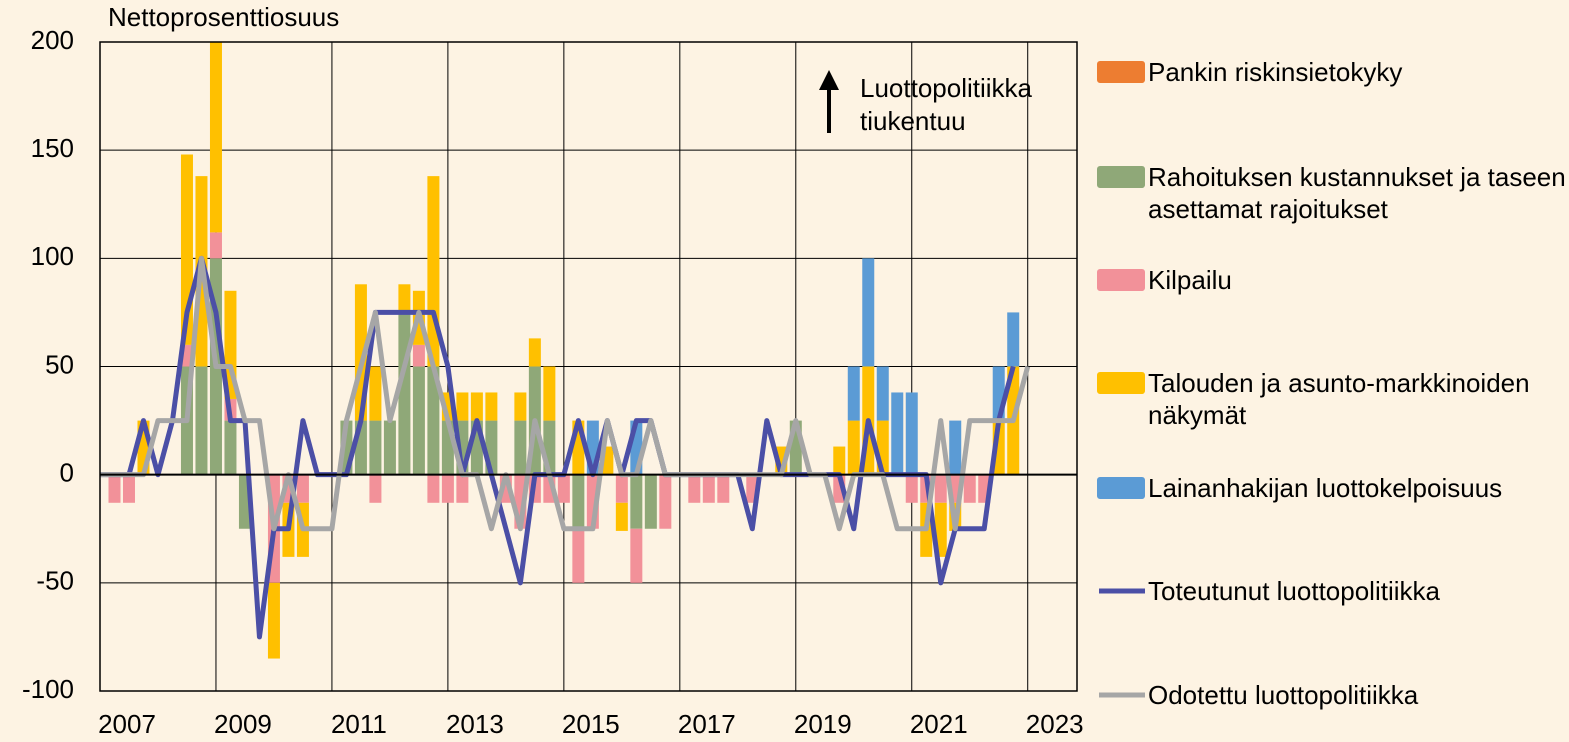 Image resolution: width=1569 pixels, height=742 pixels. I want to click on x-tick-label: 2013, so click(475, 724).